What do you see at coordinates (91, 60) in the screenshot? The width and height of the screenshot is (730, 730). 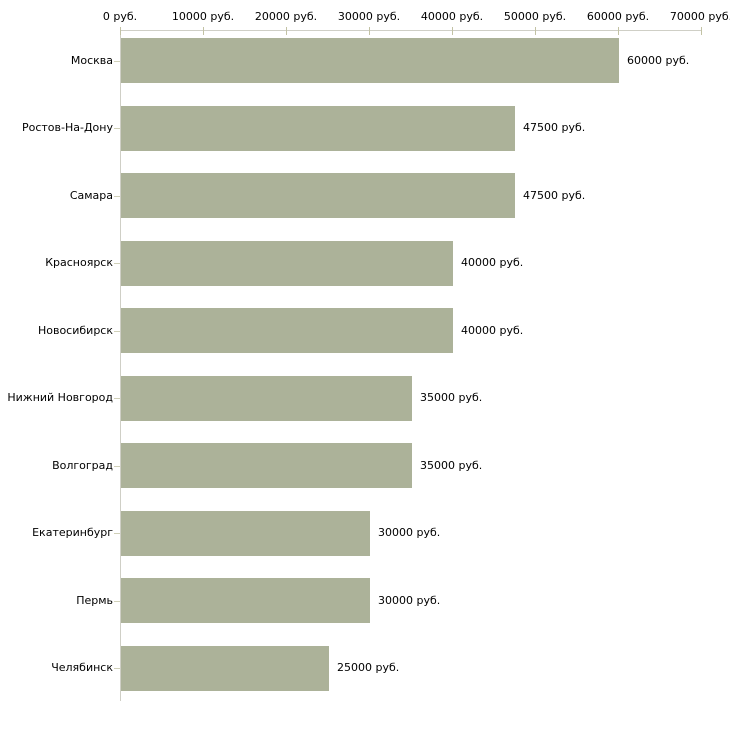 I see `category-label: Москва` at bounding box center [91, 60].